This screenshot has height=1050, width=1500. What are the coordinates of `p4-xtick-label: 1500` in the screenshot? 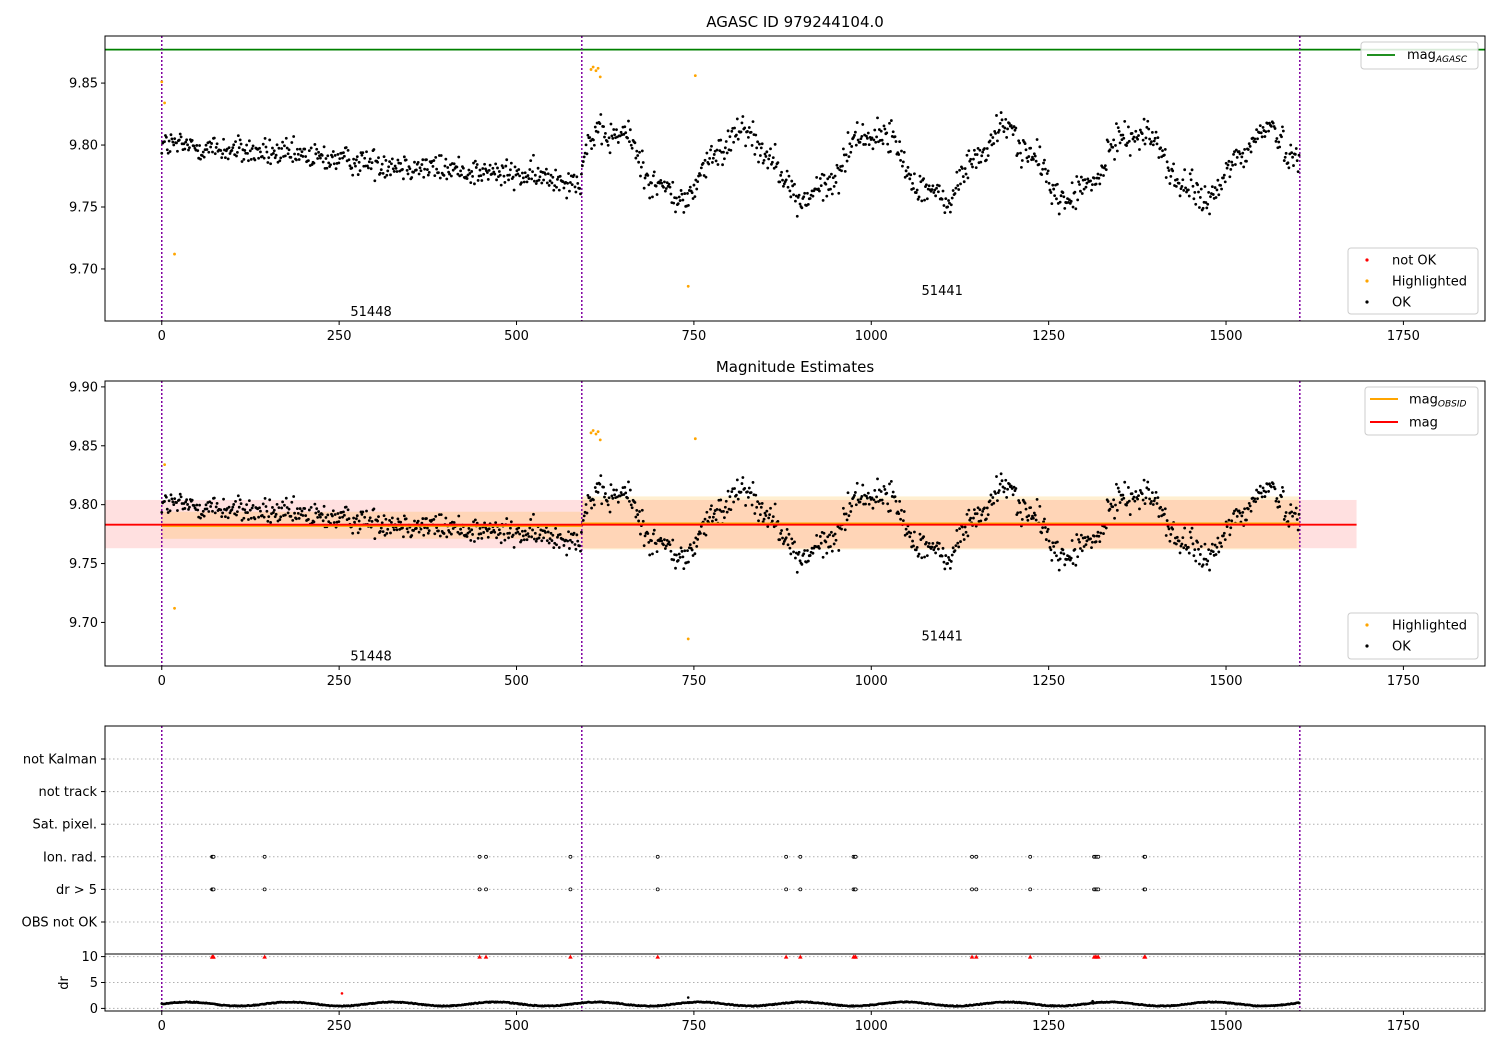 It's located at (1225, 1026).